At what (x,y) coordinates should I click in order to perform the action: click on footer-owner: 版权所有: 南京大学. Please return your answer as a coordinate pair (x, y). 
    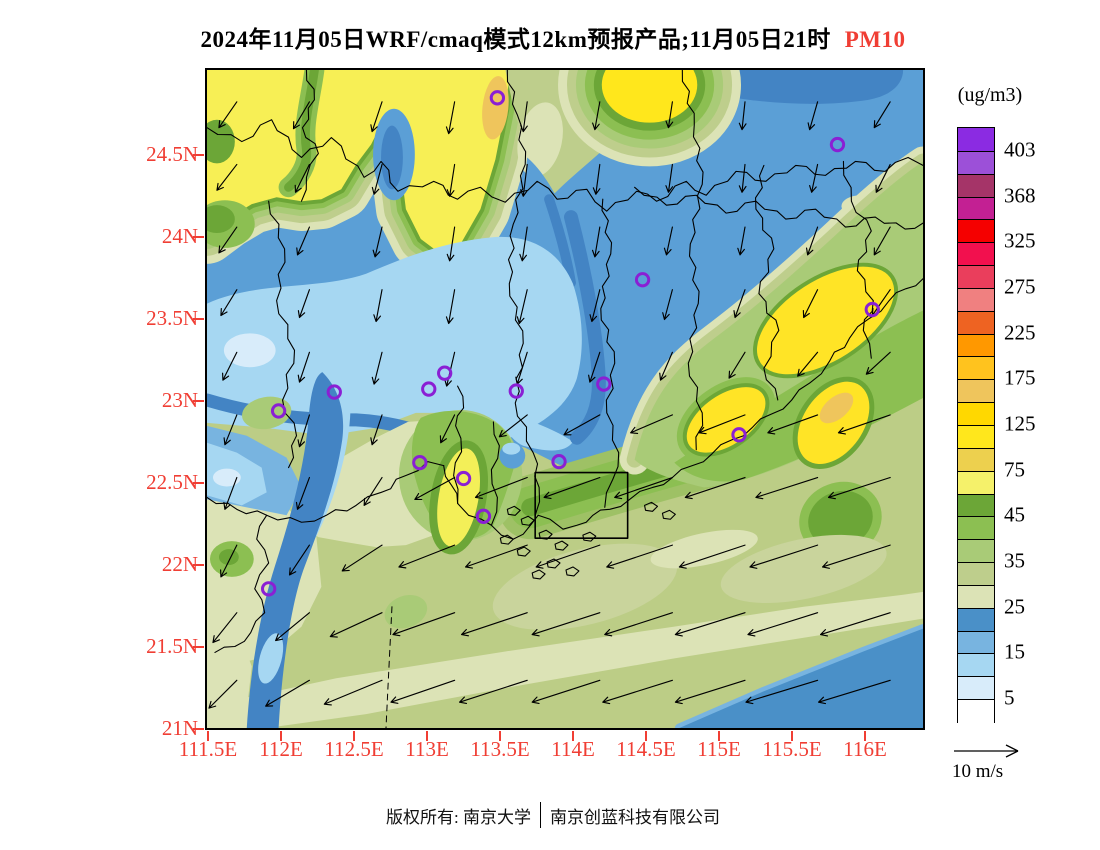
    Looking at the image, I should click on (458, 817).